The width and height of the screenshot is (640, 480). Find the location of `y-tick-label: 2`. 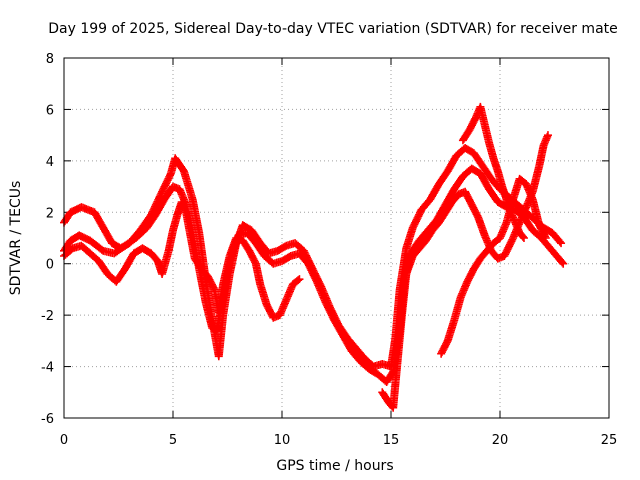

y-tick-label: 2 is located at coordinates (50, 213).